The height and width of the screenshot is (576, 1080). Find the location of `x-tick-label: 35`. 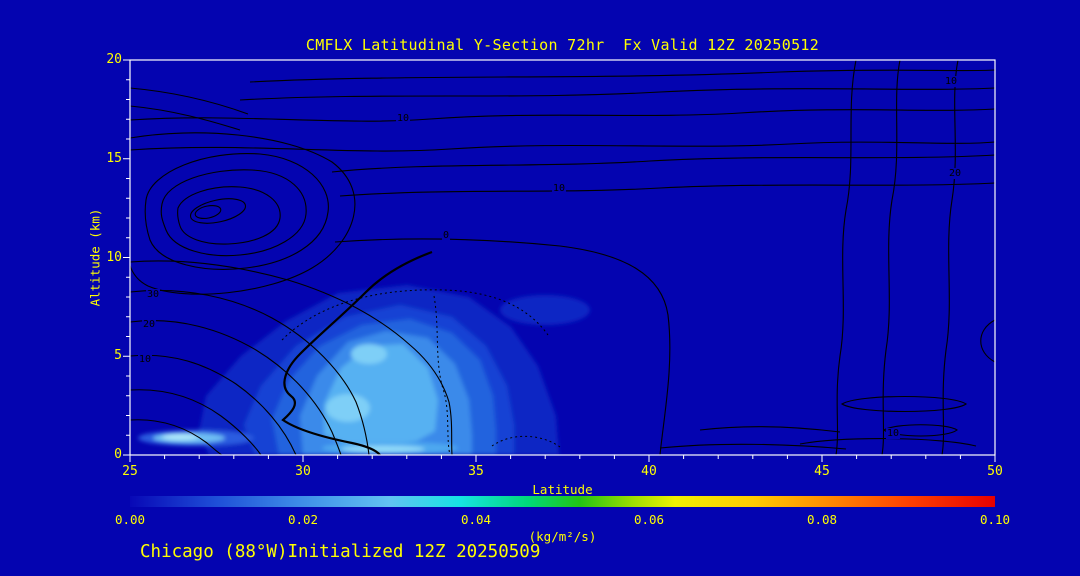

x-tick-label: 35 is located at coordinates (476, 471).